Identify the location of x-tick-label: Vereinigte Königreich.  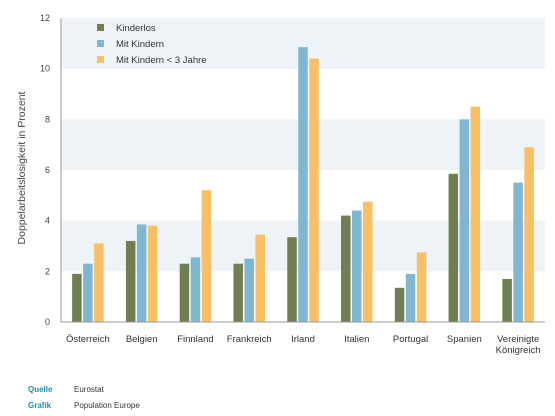
(518, 345).